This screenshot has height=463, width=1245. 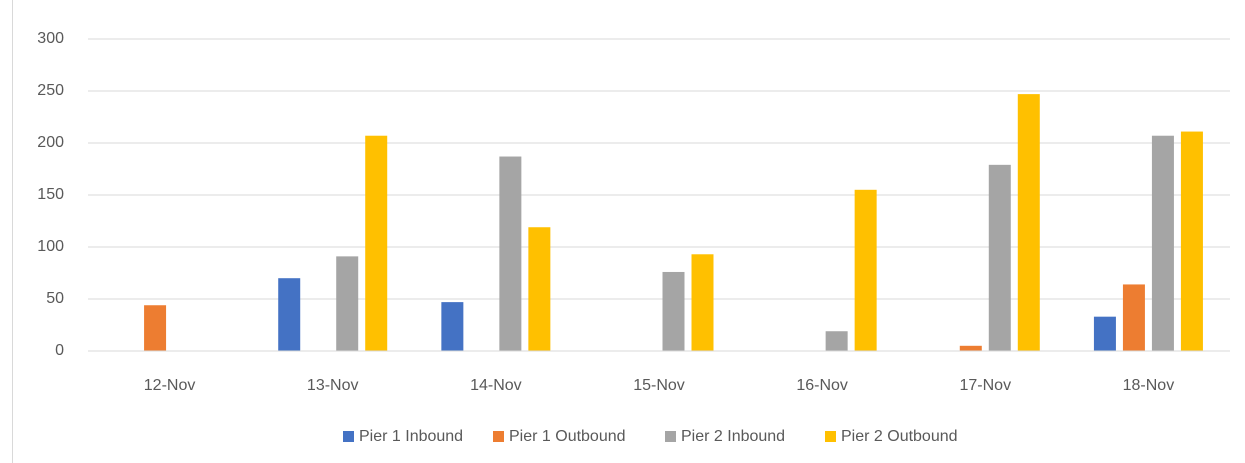 I want to click on x-tick-label: 16-Nov, so click(x=822, y=385).